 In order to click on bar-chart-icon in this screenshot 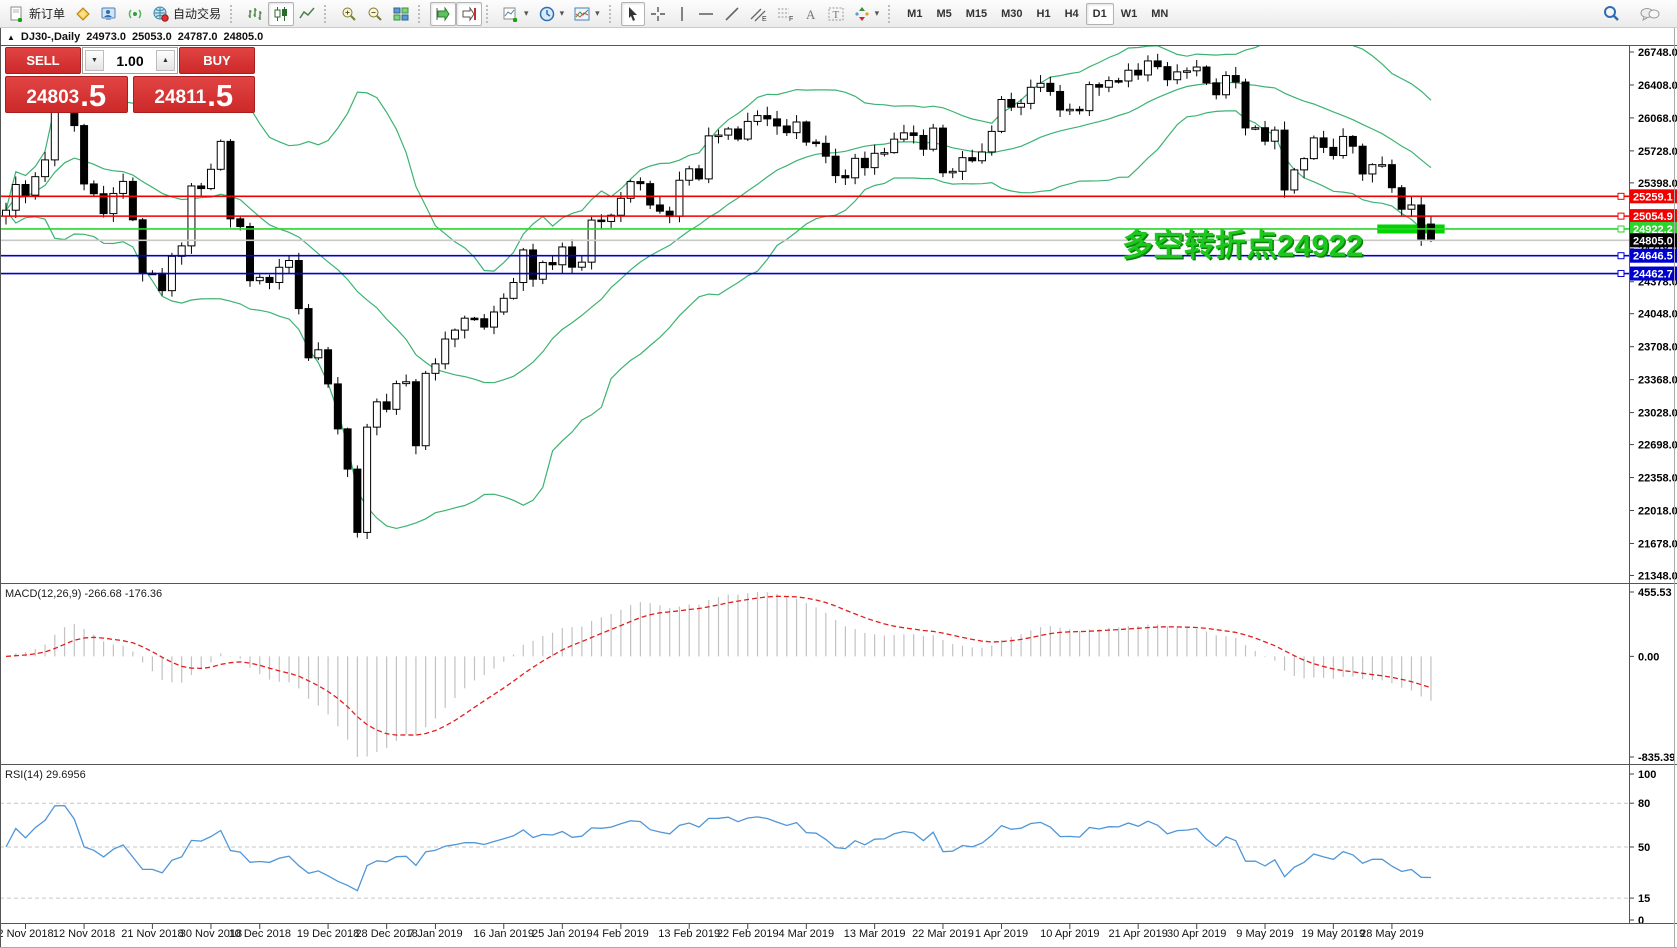, I will do `click(255, 13)`.